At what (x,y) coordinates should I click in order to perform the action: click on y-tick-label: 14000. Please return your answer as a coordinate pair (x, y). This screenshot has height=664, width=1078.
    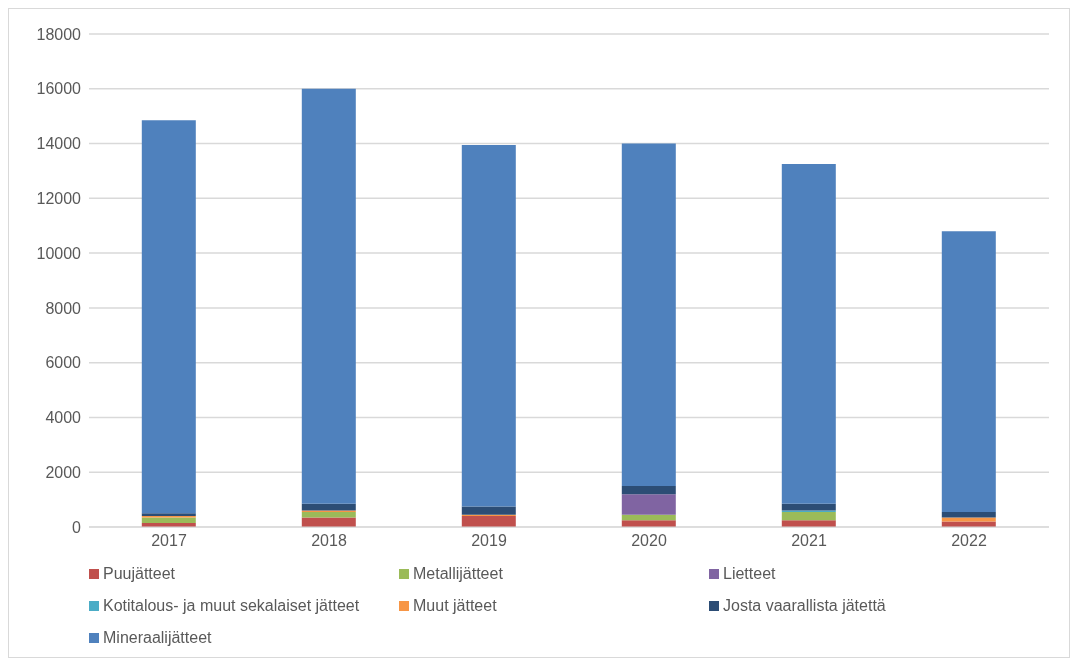
    Looking at the image, I should click on (59, 144).